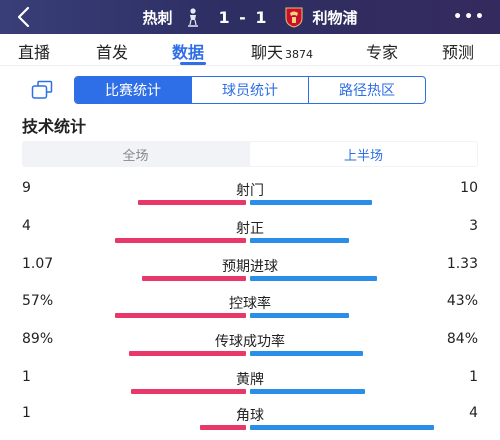 The height and width of the screenshot is (440, 500). What do you see at coordinates (188, 52) in the screenshot?
I see `tab-data: 数据` at bounding box center [188, 52].